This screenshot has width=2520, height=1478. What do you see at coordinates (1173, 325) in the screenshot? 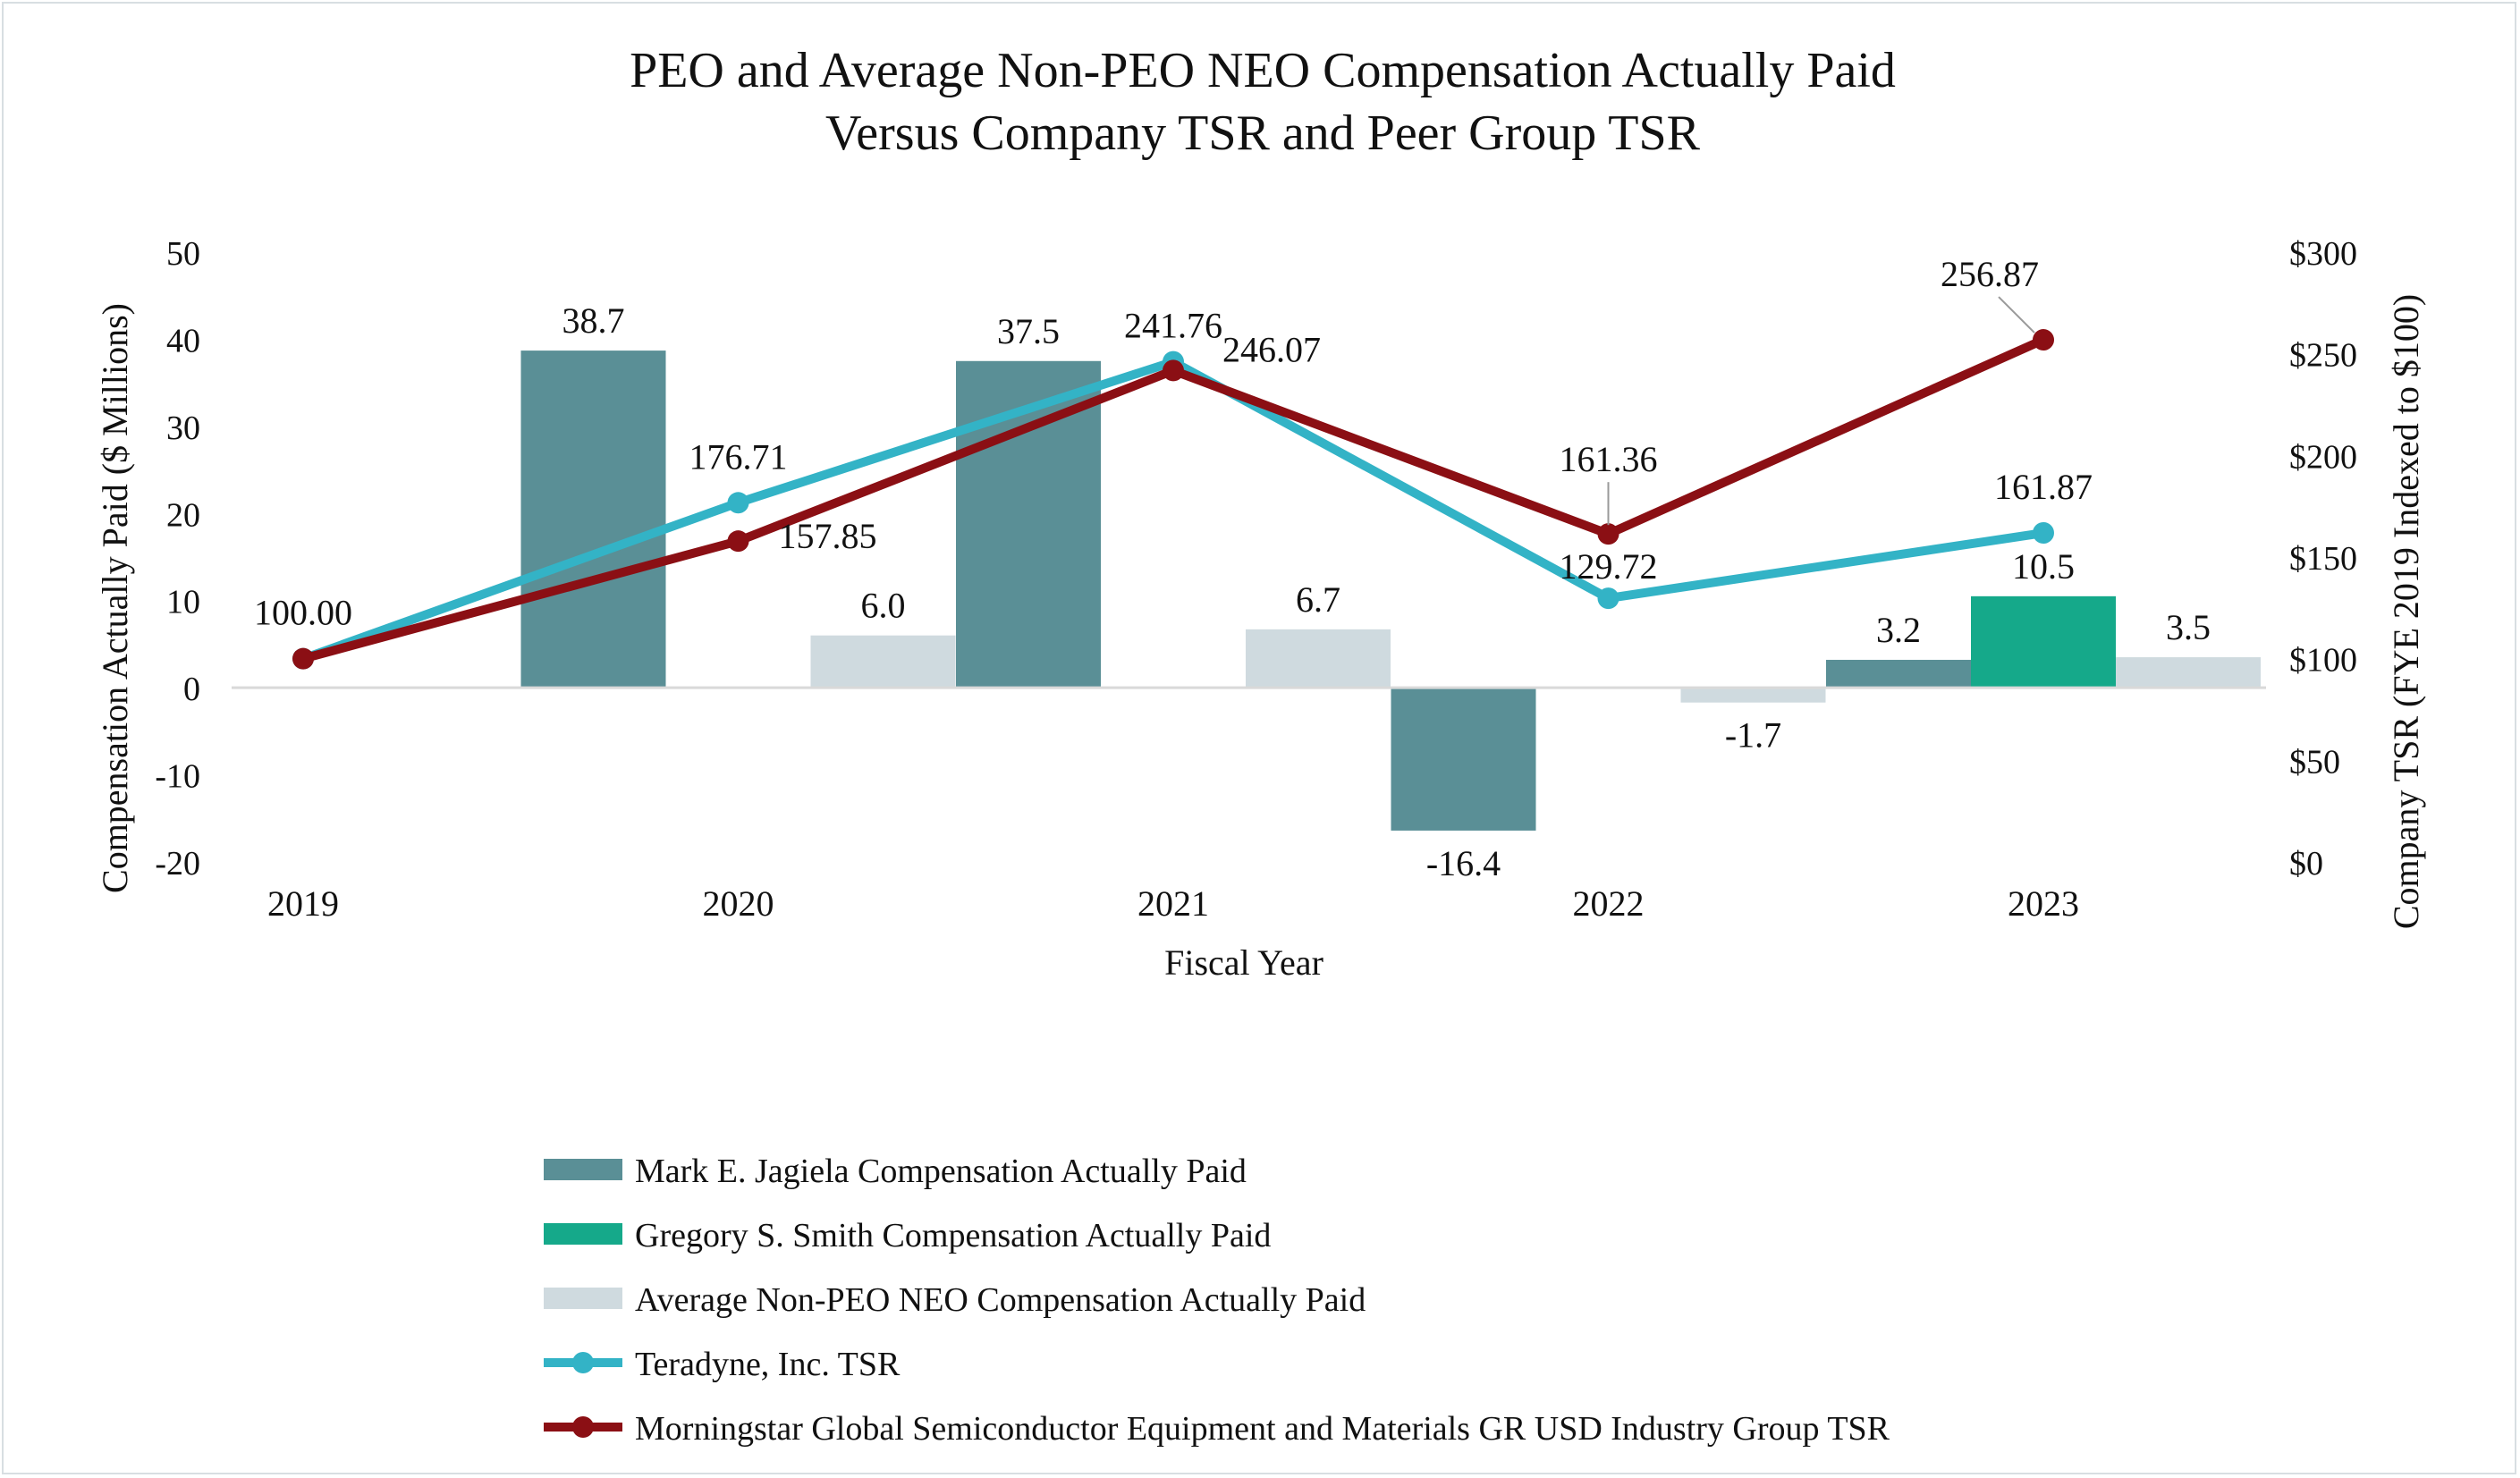
I see `line-data-label: 241.76` at bounding box center [1173, 325].